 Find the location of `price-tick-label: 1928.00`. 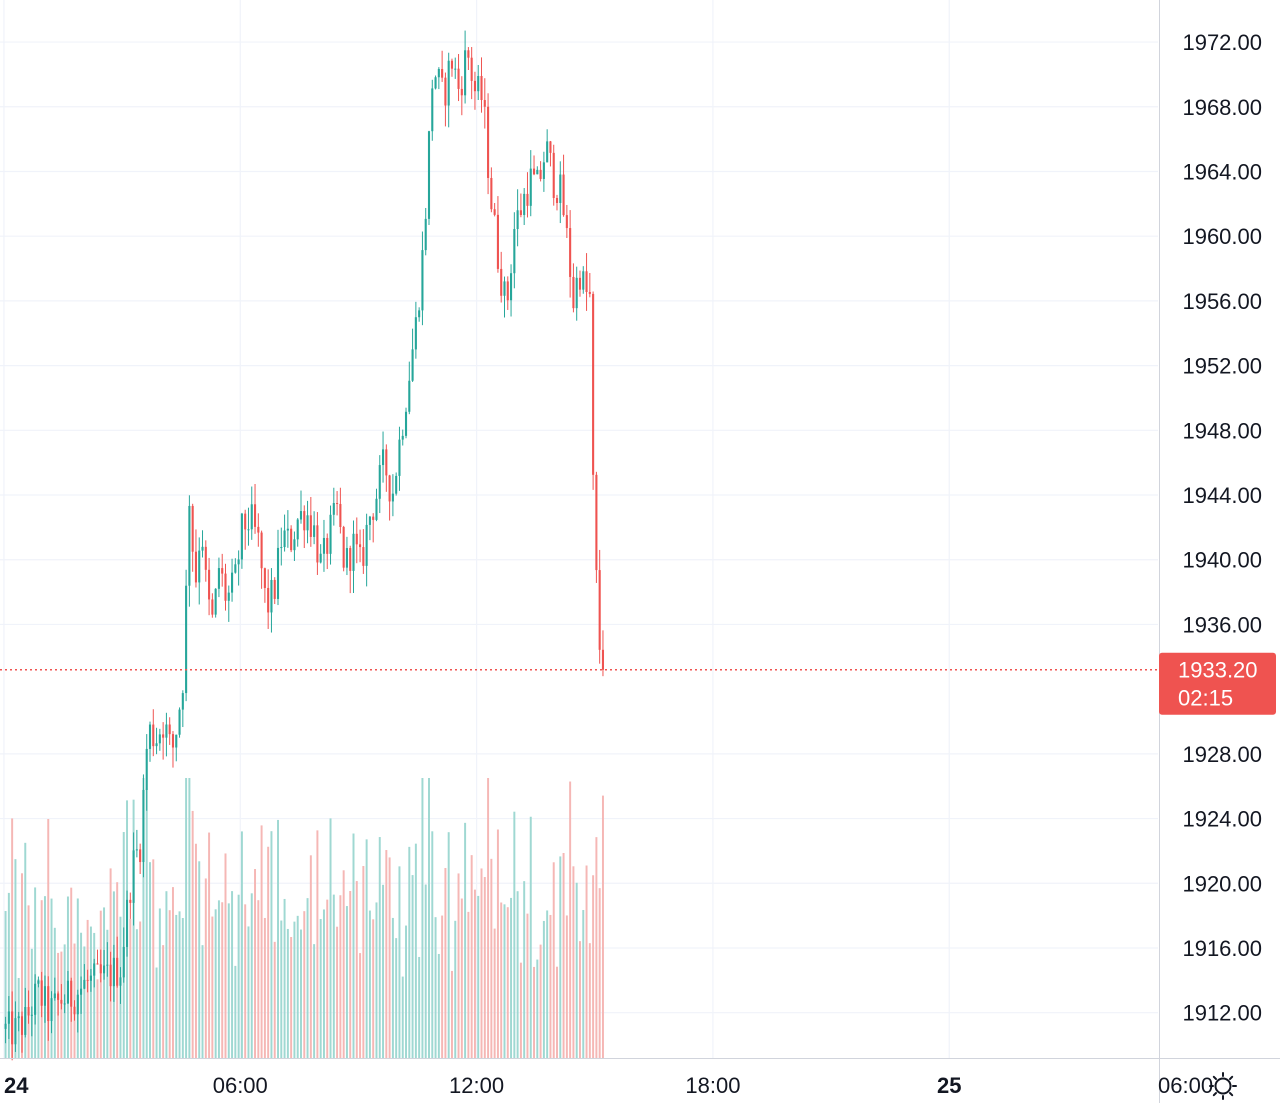

price-tick-label: 1928.00 is located at coordinates (1222, 754).